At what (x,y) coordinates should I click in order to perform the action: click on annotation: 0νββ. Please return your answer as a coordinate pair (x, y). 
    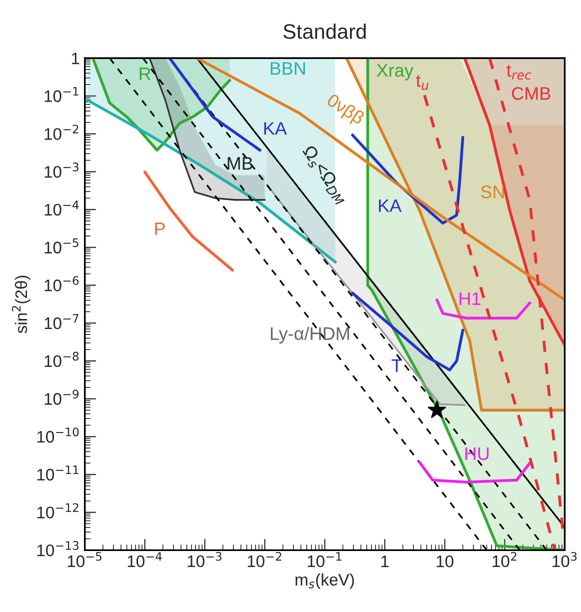
    Looking at the image, I should click on (345, 110).